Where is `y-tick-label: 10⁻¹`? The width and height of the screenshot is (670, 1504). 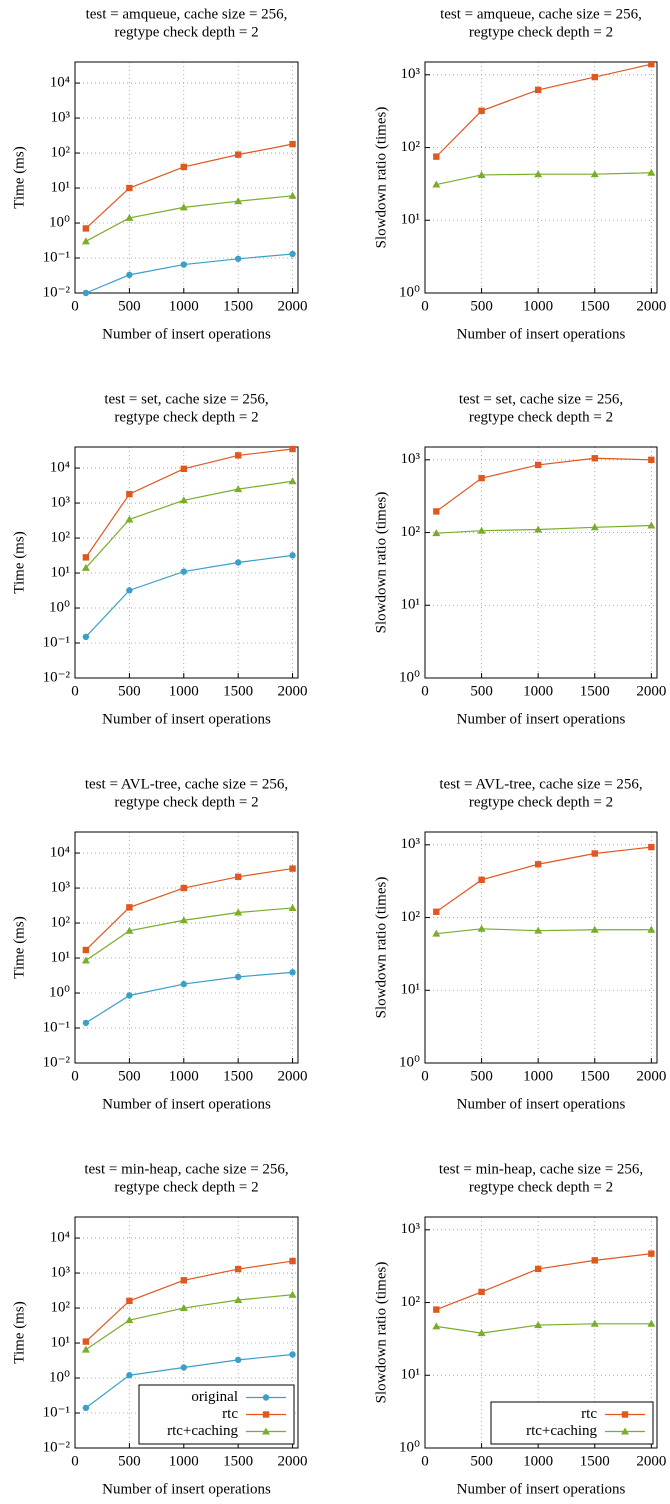
y-tick-label: 10⁻¹ is located at coordinates (56, 1027).